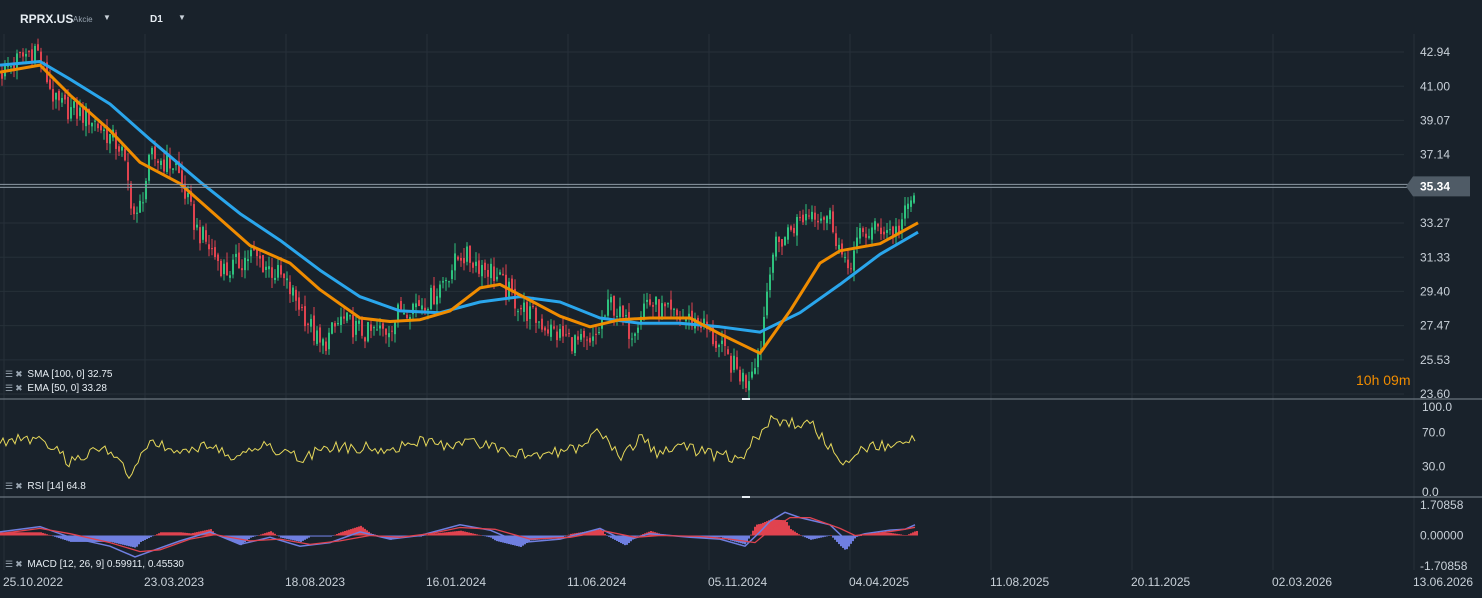 The height and width of the screenshot is (598, 1482). What do you see at coordinates (200, 17) in the screenshot?
I see `toolbar: RPRX.US Akcie ▼ D1 ▼` at bounding box center [200, 17].